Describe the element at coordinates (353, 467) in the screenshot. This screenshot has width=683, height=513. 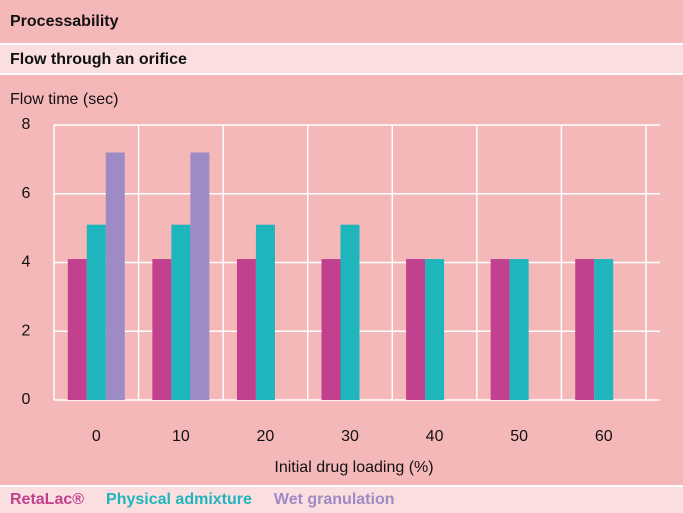
I see `x-axis-label: Initial drug loading (%)` at that location.